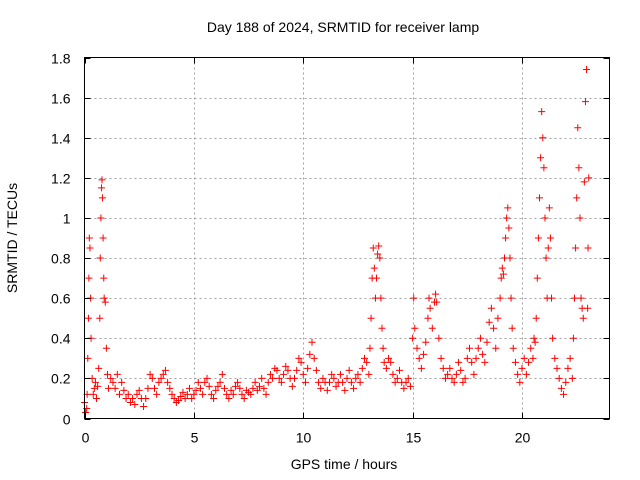 Image resolution: width=640 pixels, height=480 pixels. I want to click on y-tick-label: 1.6, so click(61, 99).